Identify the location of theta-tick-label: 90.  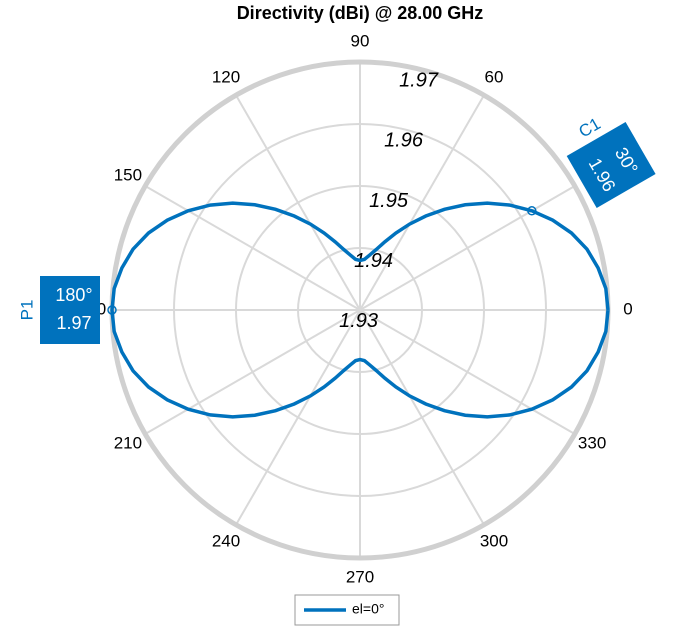
(360, 40).